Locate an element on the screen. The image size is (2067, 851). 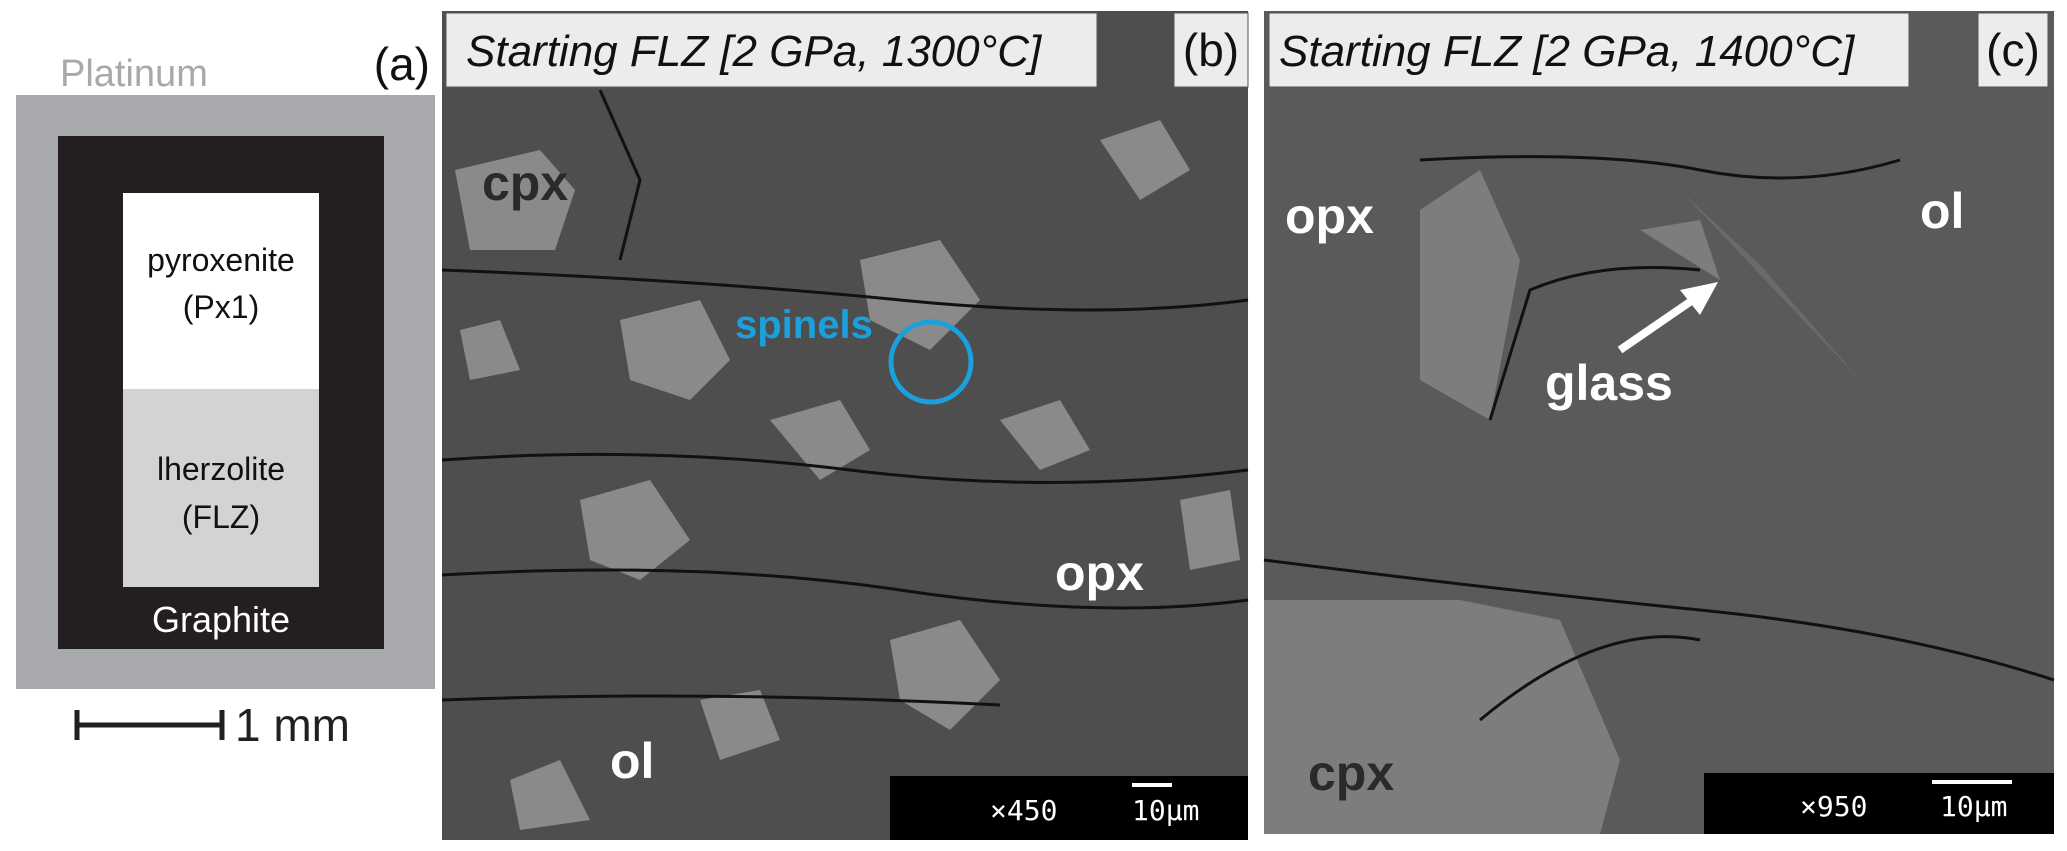
info-bar is located at coordinates (1069, 808).